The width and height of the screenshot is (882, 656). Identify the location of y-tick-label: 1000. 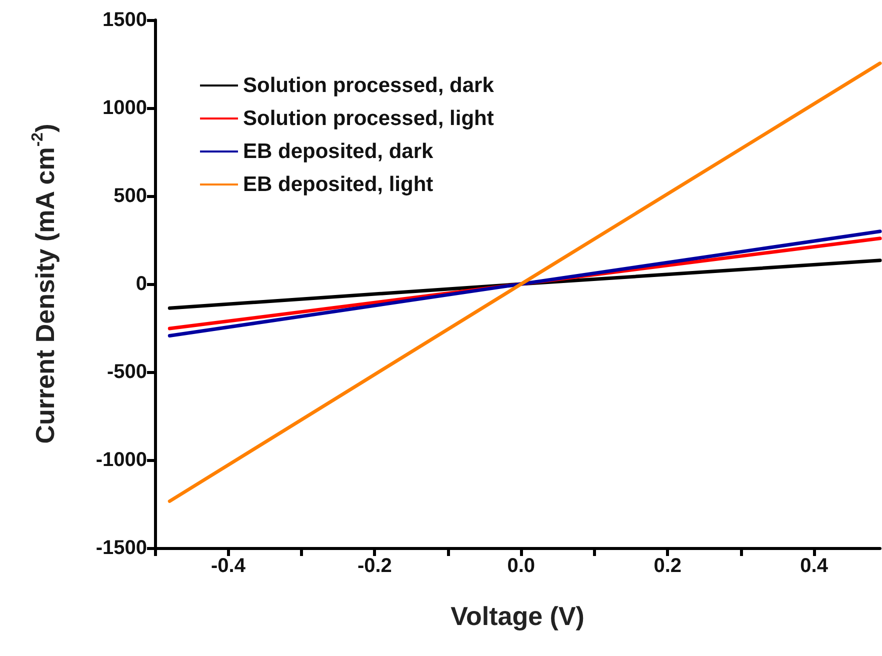
(124, 108).